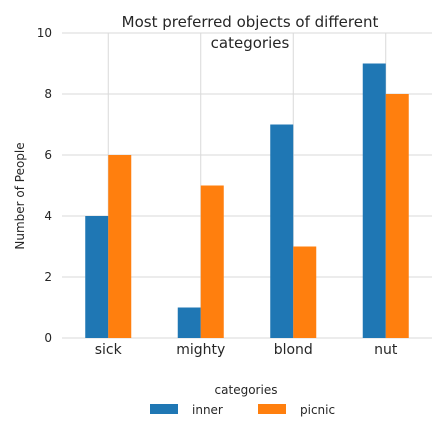 This screenshot has width=448, height=448. I want to click on y-tick-label: 2, so click(48, 277).